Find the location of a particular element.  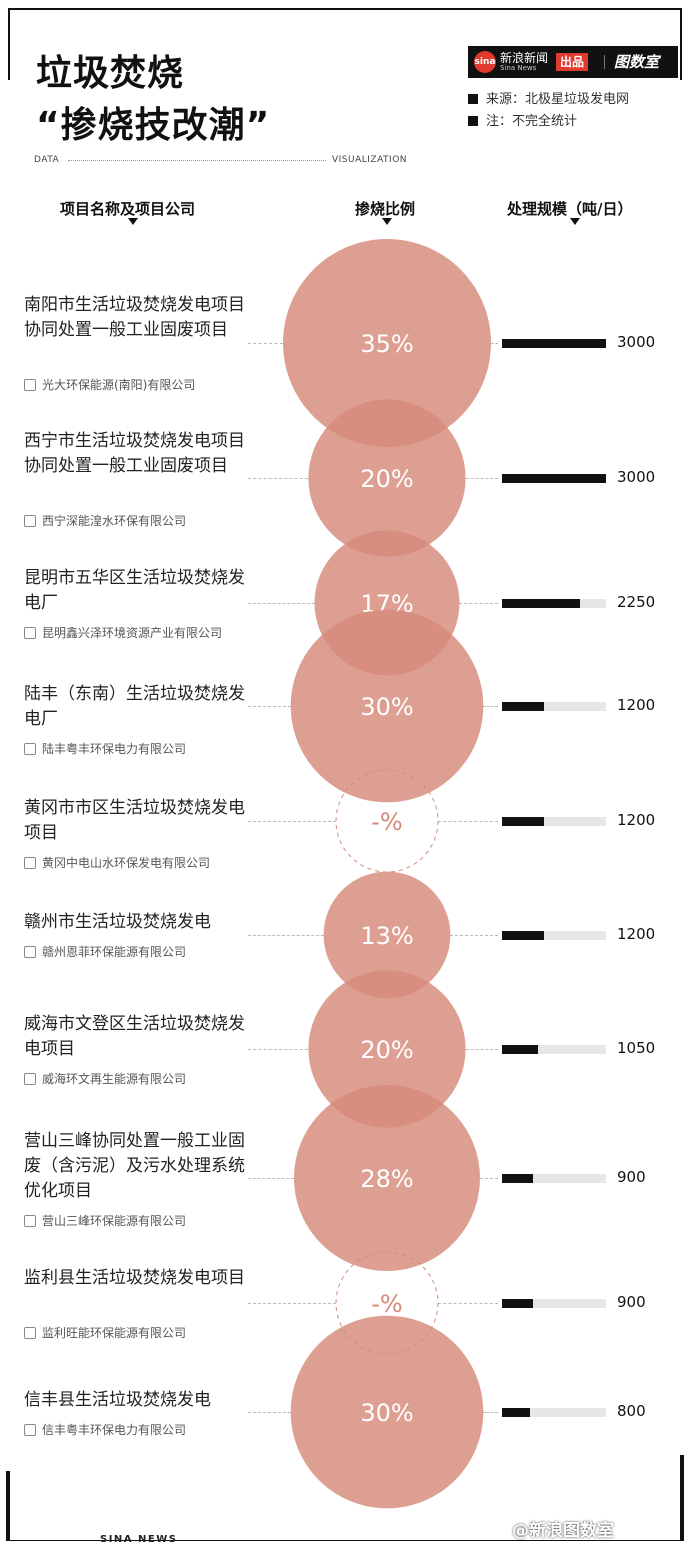

corner-bottom-left is located at coordinates (8, 1506).